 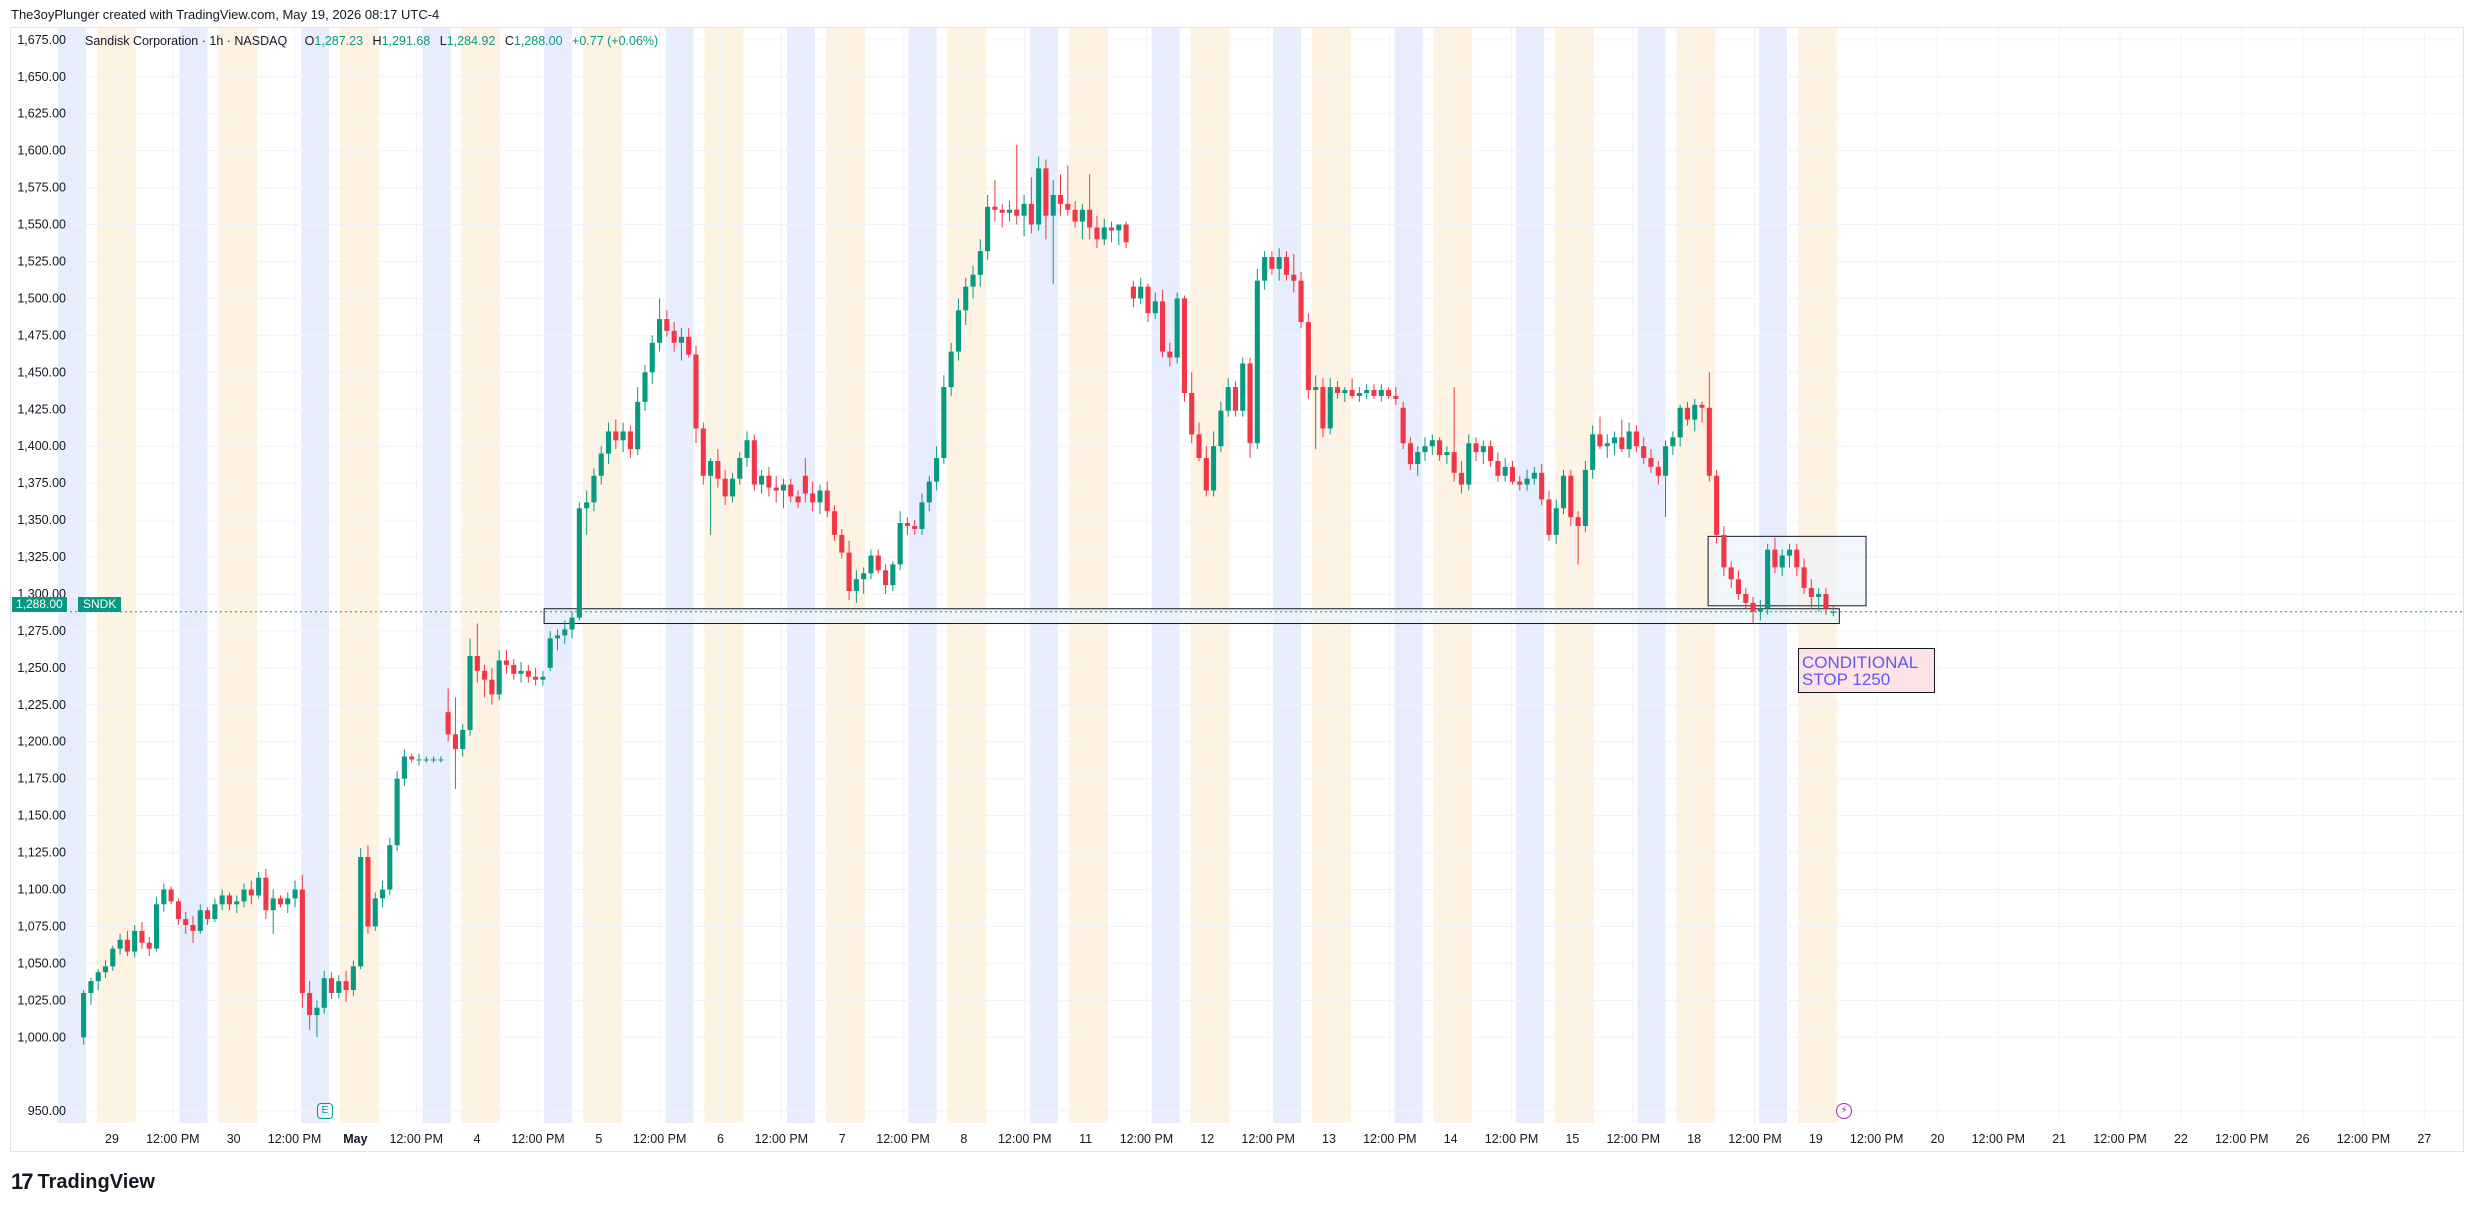 What do you see at coordinates (1866, 670) in the screenshot?
I see `conditional-stop-note: CONDITIONAL STOP 1250` at bounding box center [1866, 670].